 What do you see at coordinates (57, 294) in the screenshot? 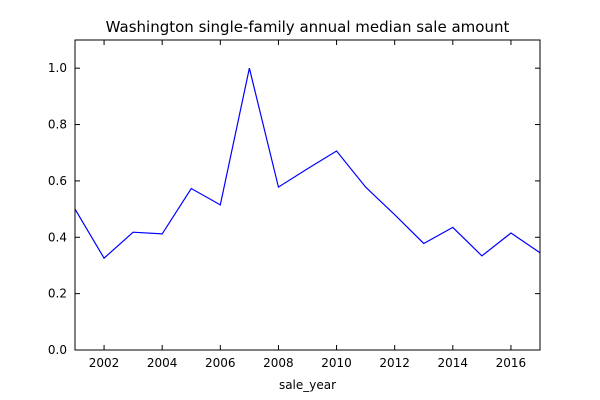
I see `y-tick-label: 0.2` at bounding box center [57, 294].